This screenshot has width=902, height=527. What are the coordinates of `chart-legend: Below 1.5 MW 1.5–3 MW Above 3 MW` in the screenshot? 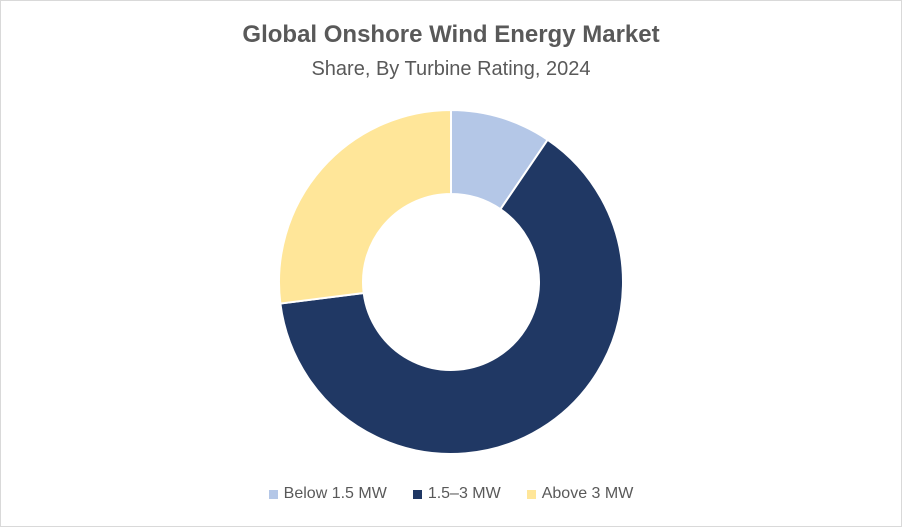 It's located at (451, 494).